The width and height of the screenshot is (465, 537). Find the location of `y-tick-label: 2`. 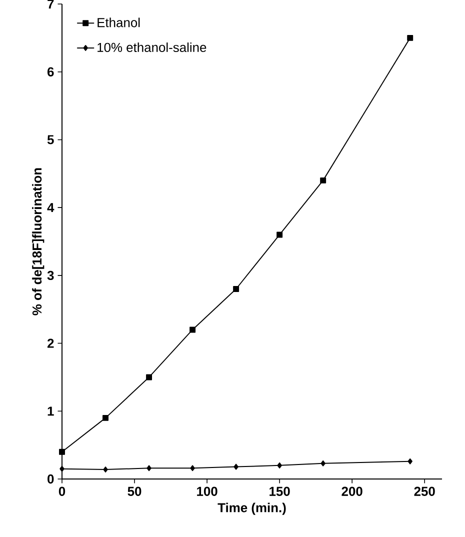

y-tick-label: 2 is located at coordinates (50, 343).